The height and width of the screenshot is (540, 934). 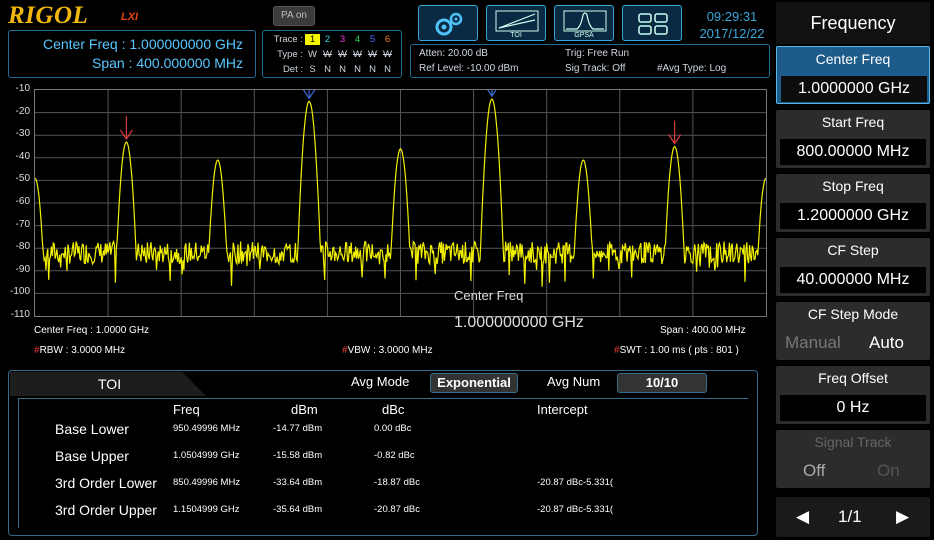 What do you see at coordinates (22, 179) in the screenshot?
I see `y-tick-label: -50` at bounding box center [22, 179].